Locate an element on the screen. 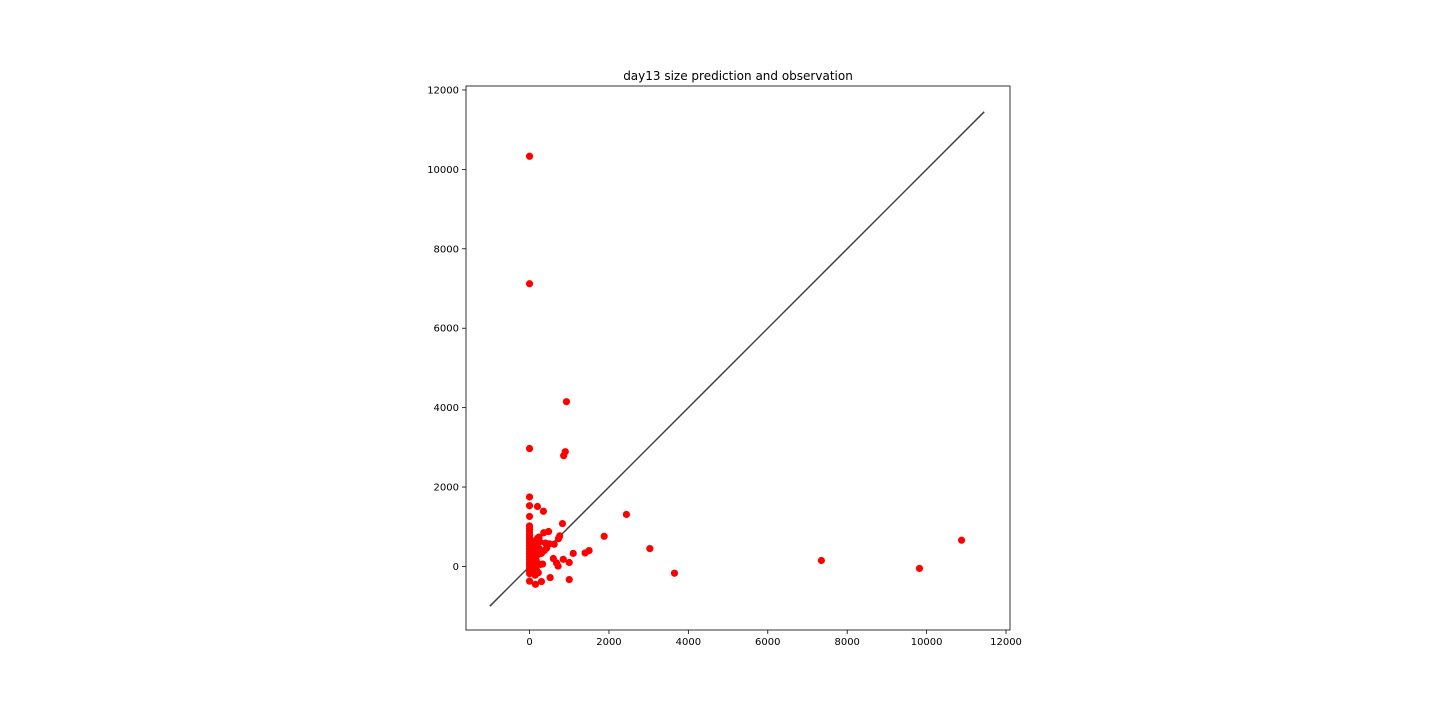 Image resolution: width=1440 pixels, height=720 pixels. x-tick-label: 4000 is located at coordinates (688, 642).